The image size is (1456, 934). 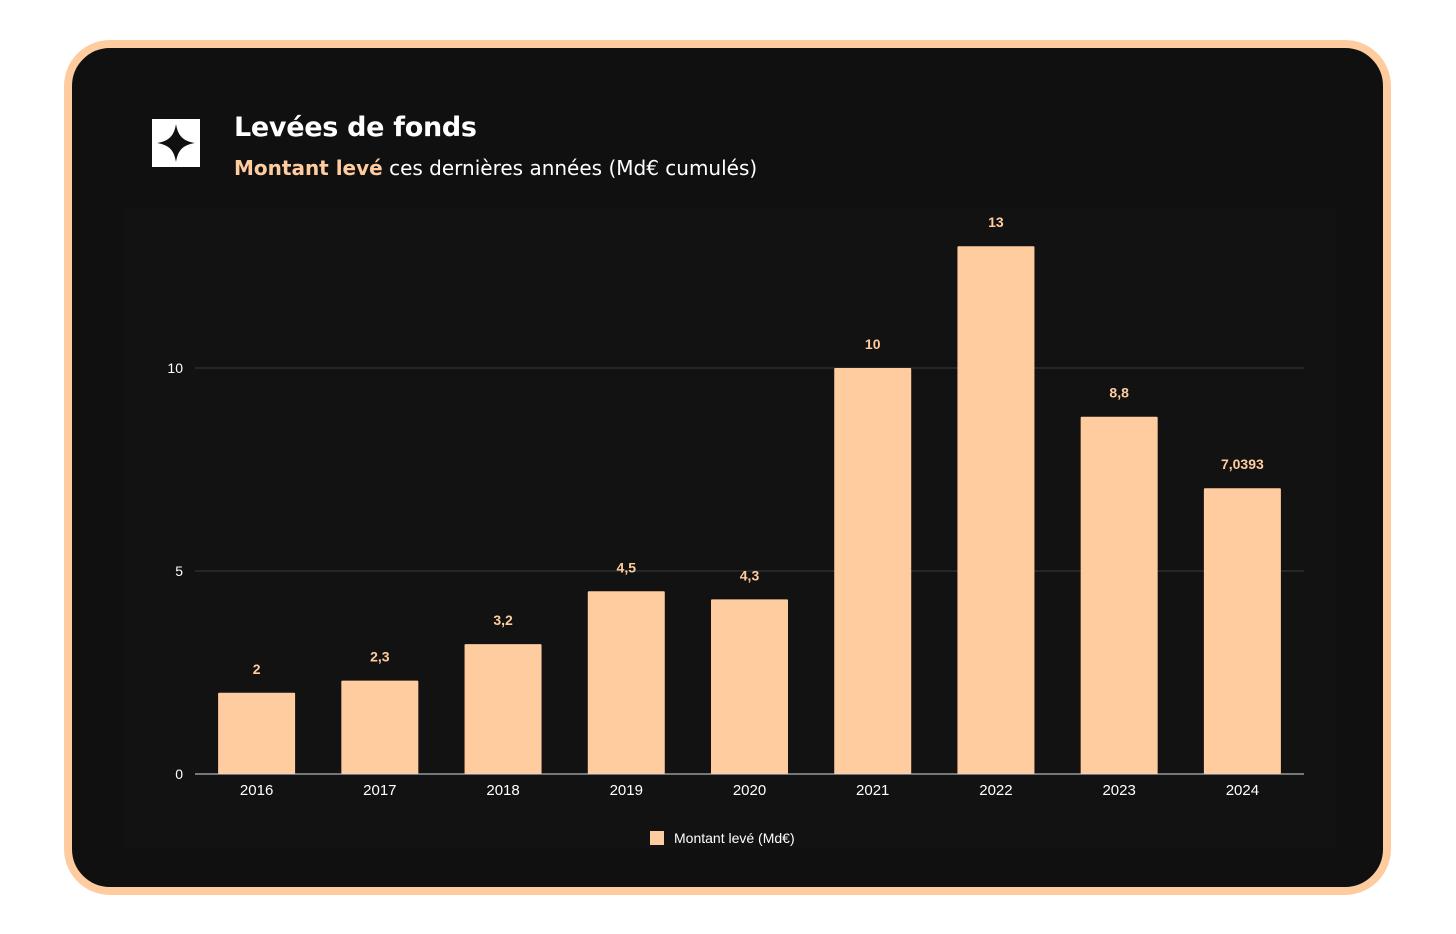 What do you see at coordinates (873, 344) in the screenshot?
I see `data-label: 10` at bounding box center [873, 344].